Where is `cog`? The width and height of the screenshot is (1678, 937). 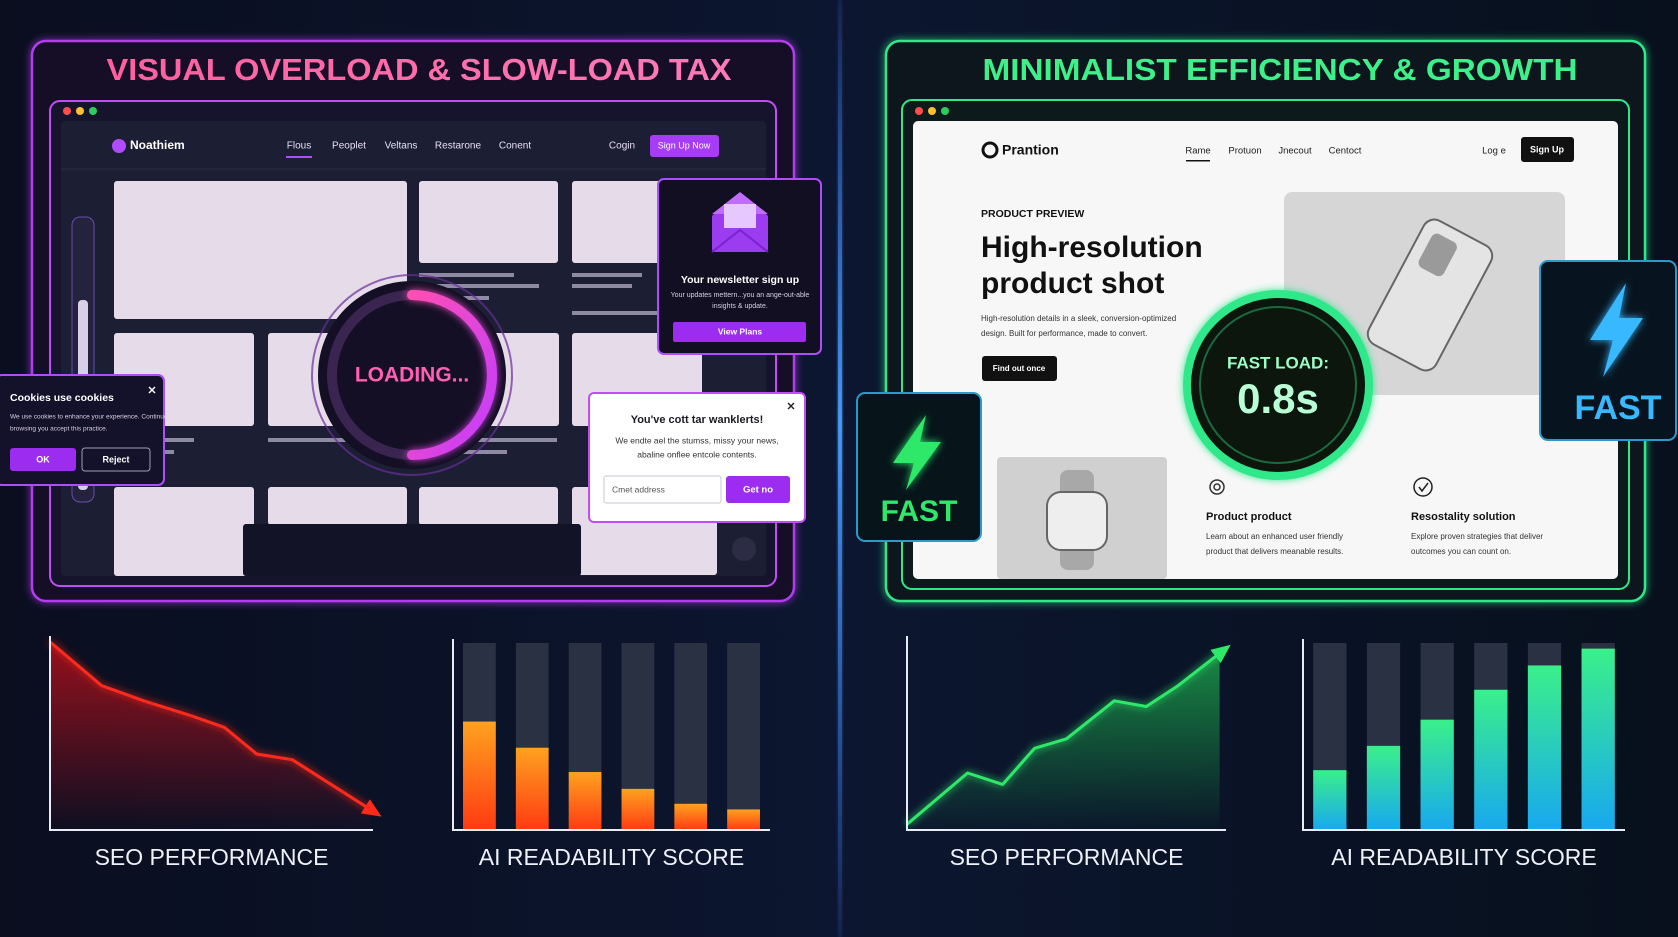 cog is located at coordinates (1217, 487).